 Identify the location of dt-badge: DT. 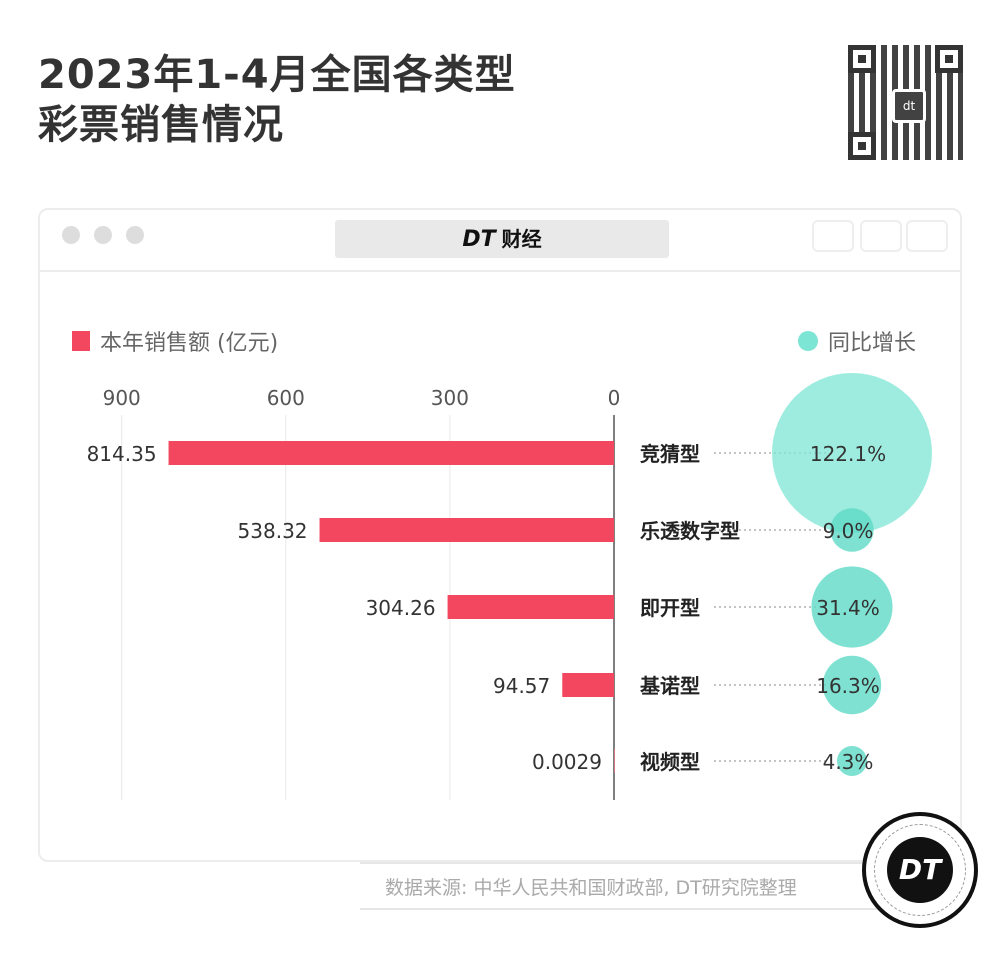
(920, 870).